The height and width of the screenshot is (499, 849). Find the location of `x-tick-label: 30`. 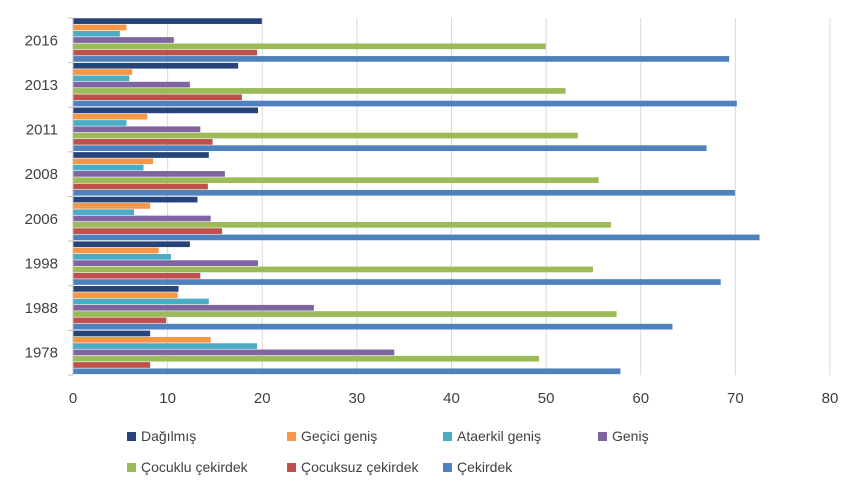

x-tick-label: 30 is located at coordinates (357, 398).